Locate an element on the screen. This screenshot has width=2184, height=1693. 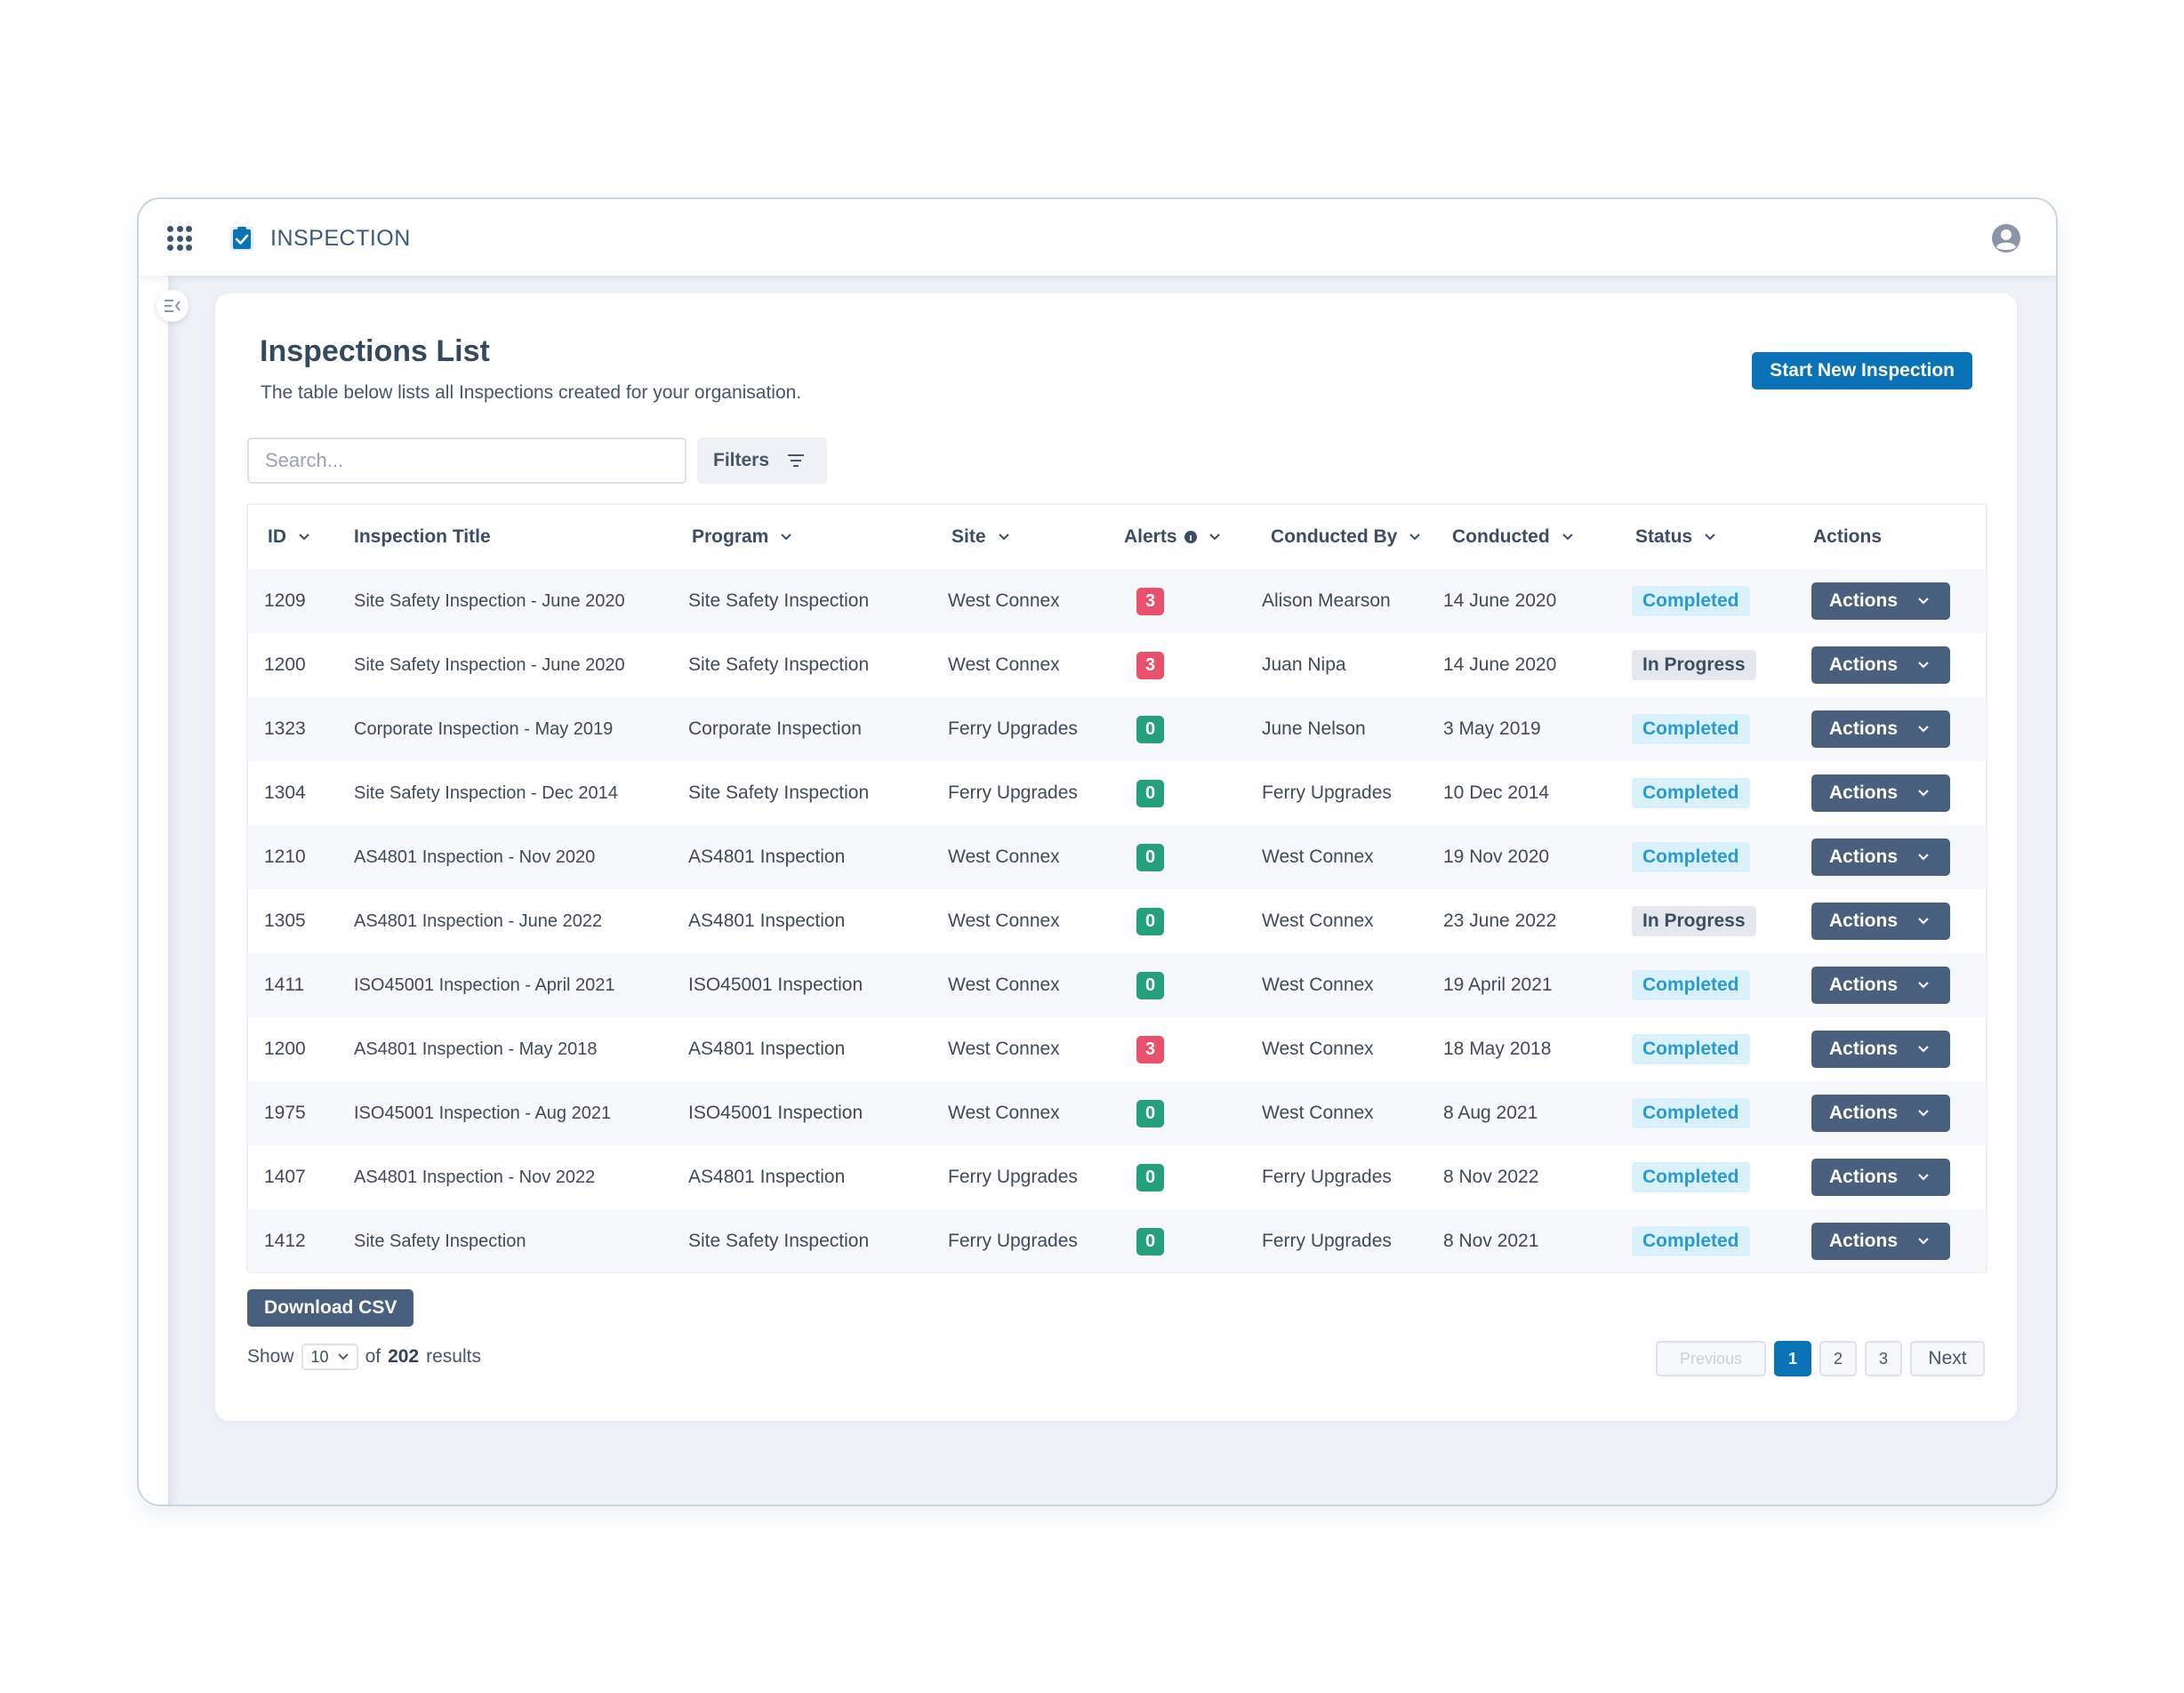
column-header-label: Alerts is located at coordinates (1150, 536).